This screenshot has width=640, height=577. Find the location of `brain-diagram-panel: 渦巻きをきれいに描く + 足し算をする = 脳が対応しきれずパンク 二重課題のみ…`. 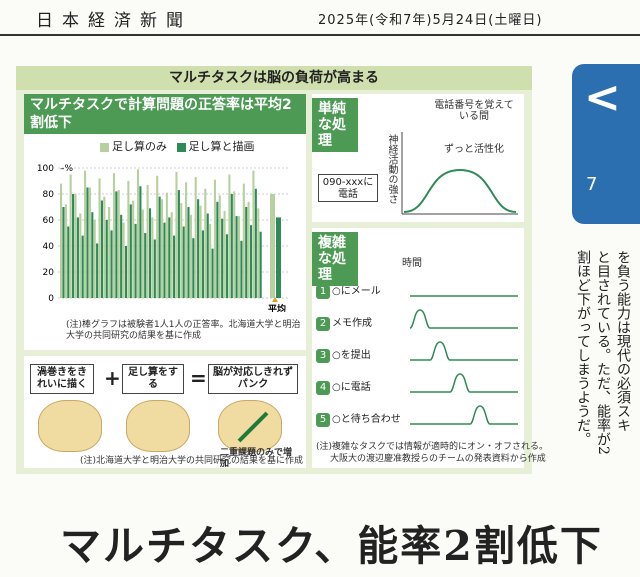

brain-diagram-panel: 渦巻きをきれいに描く + 足し算をする = 脳が対応しきれずパンク 二重課題のみ… is located at coordinates (165, 412).